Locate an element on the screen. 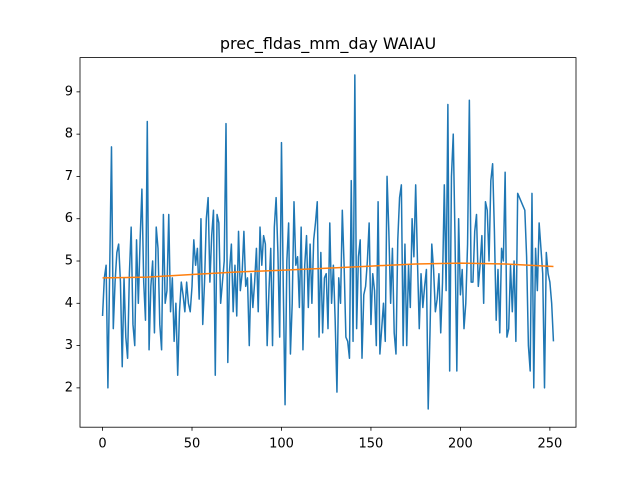 Image resolution: width=640 pixels, height=480 pixels. chart-title: prec_fldas_mm_day WAIAU is located at coordinates (328, 44).